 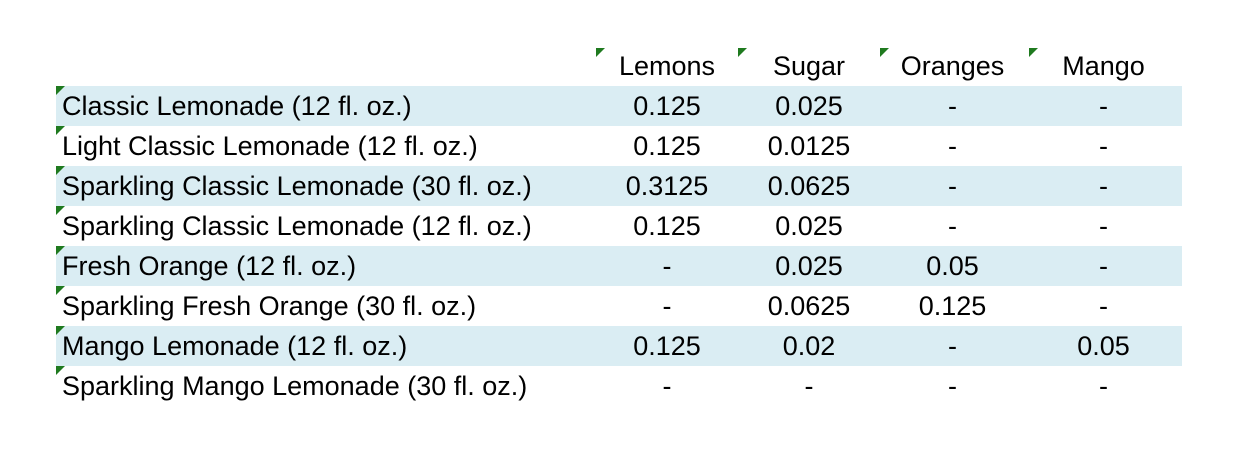 I want to click on product-name-cell: Sparkling Classic Lemonade (30 fl. oz.), so click(x=326, y=186).